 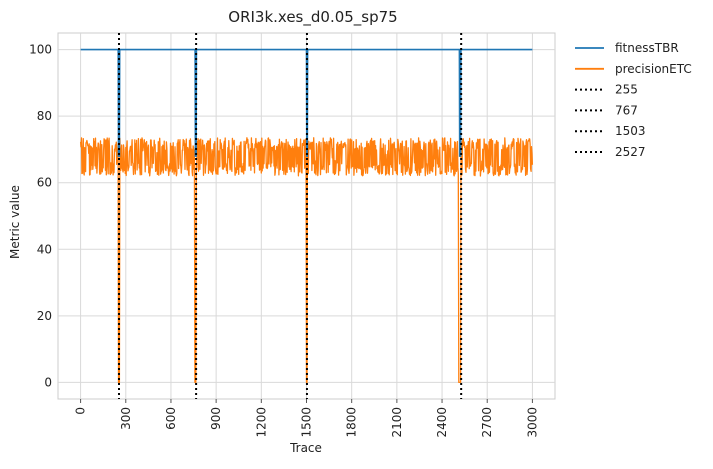 What do you see at coordinates (44, 249) in the screenshot?
I see `y-tick-label: 40` at bounding box center [44, 249].